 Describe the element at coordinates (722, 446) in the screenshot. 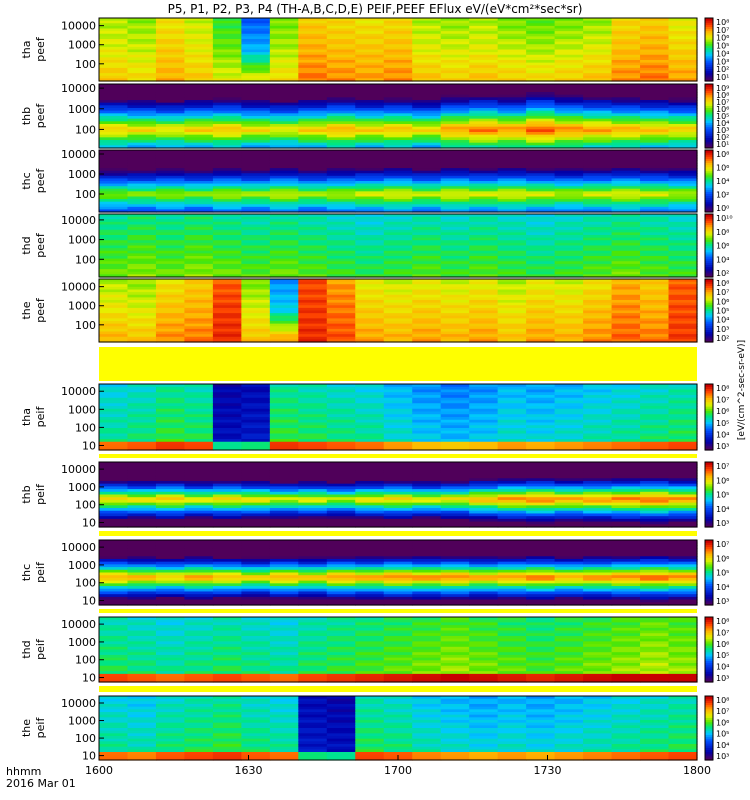

I see `colorbar-tick-label: 10³` at that location.